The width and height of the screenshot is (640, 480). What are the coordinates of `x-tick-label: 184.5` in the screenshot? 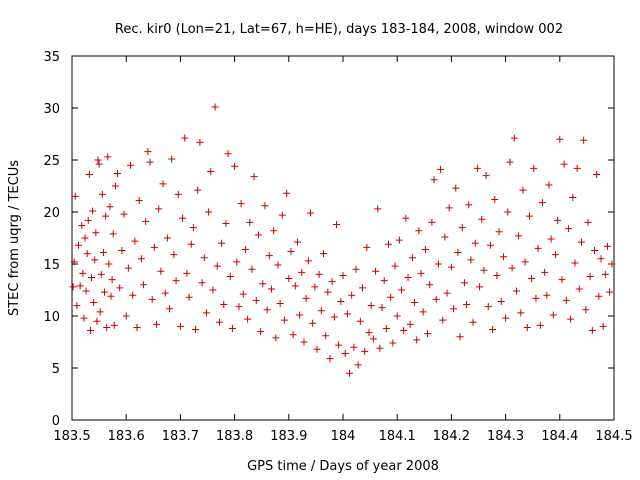 It's located at (613, 436).